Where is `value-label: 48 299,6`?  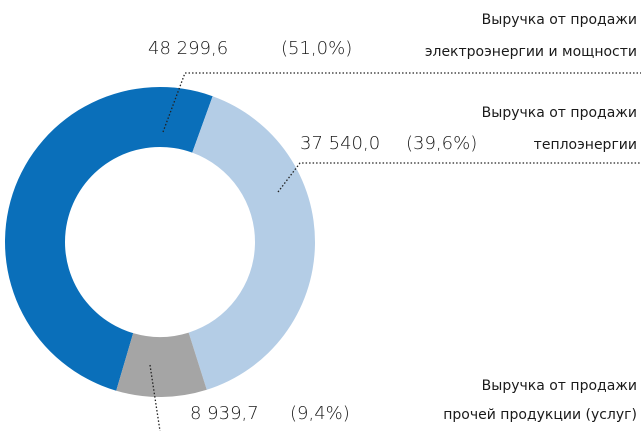 value-label: 48 299,6 is located at coordinates (188, 48).